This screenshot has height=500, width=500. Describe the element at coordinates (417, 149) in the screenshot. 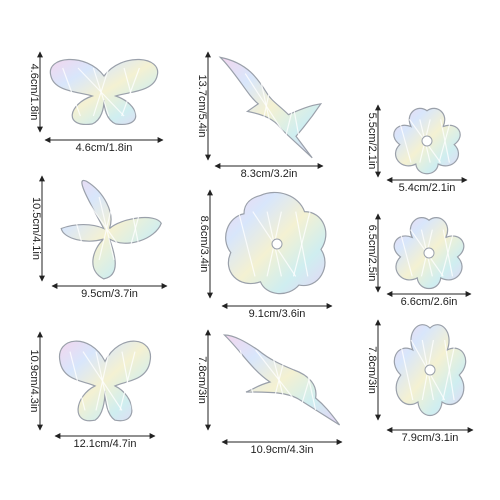

I see `sticker: 5.5cm/2.1in 5.4cm/2.1in` at that location.